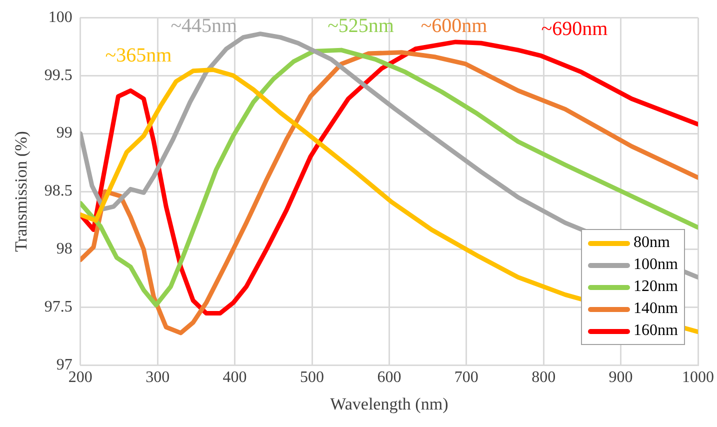 This screenshot has height=427, width=717. I want to click on y-tick-label: 98.5, so click(58, 191).